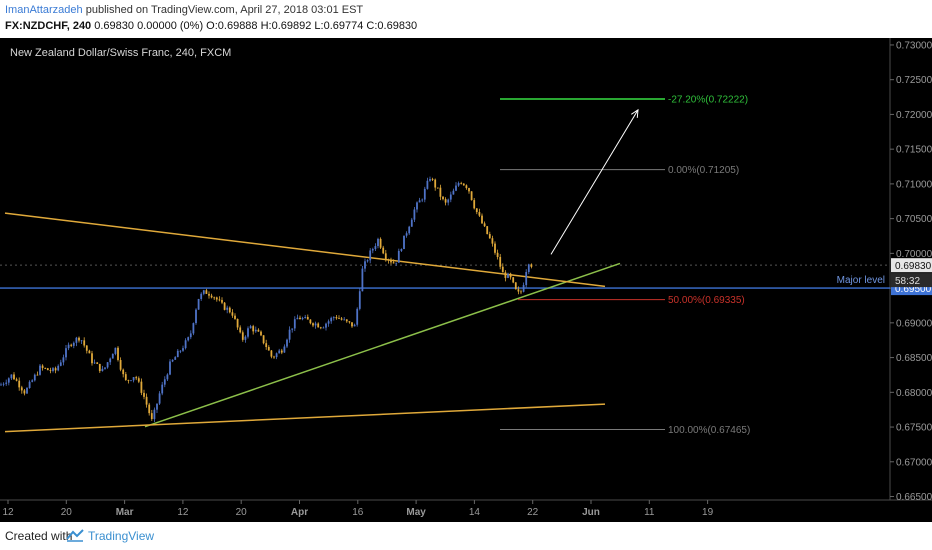  What do you see at coordinates (913, 289) in the screenshot?
I see `major-level-price-badge: 0.69500` at bounding box center [913, 289].